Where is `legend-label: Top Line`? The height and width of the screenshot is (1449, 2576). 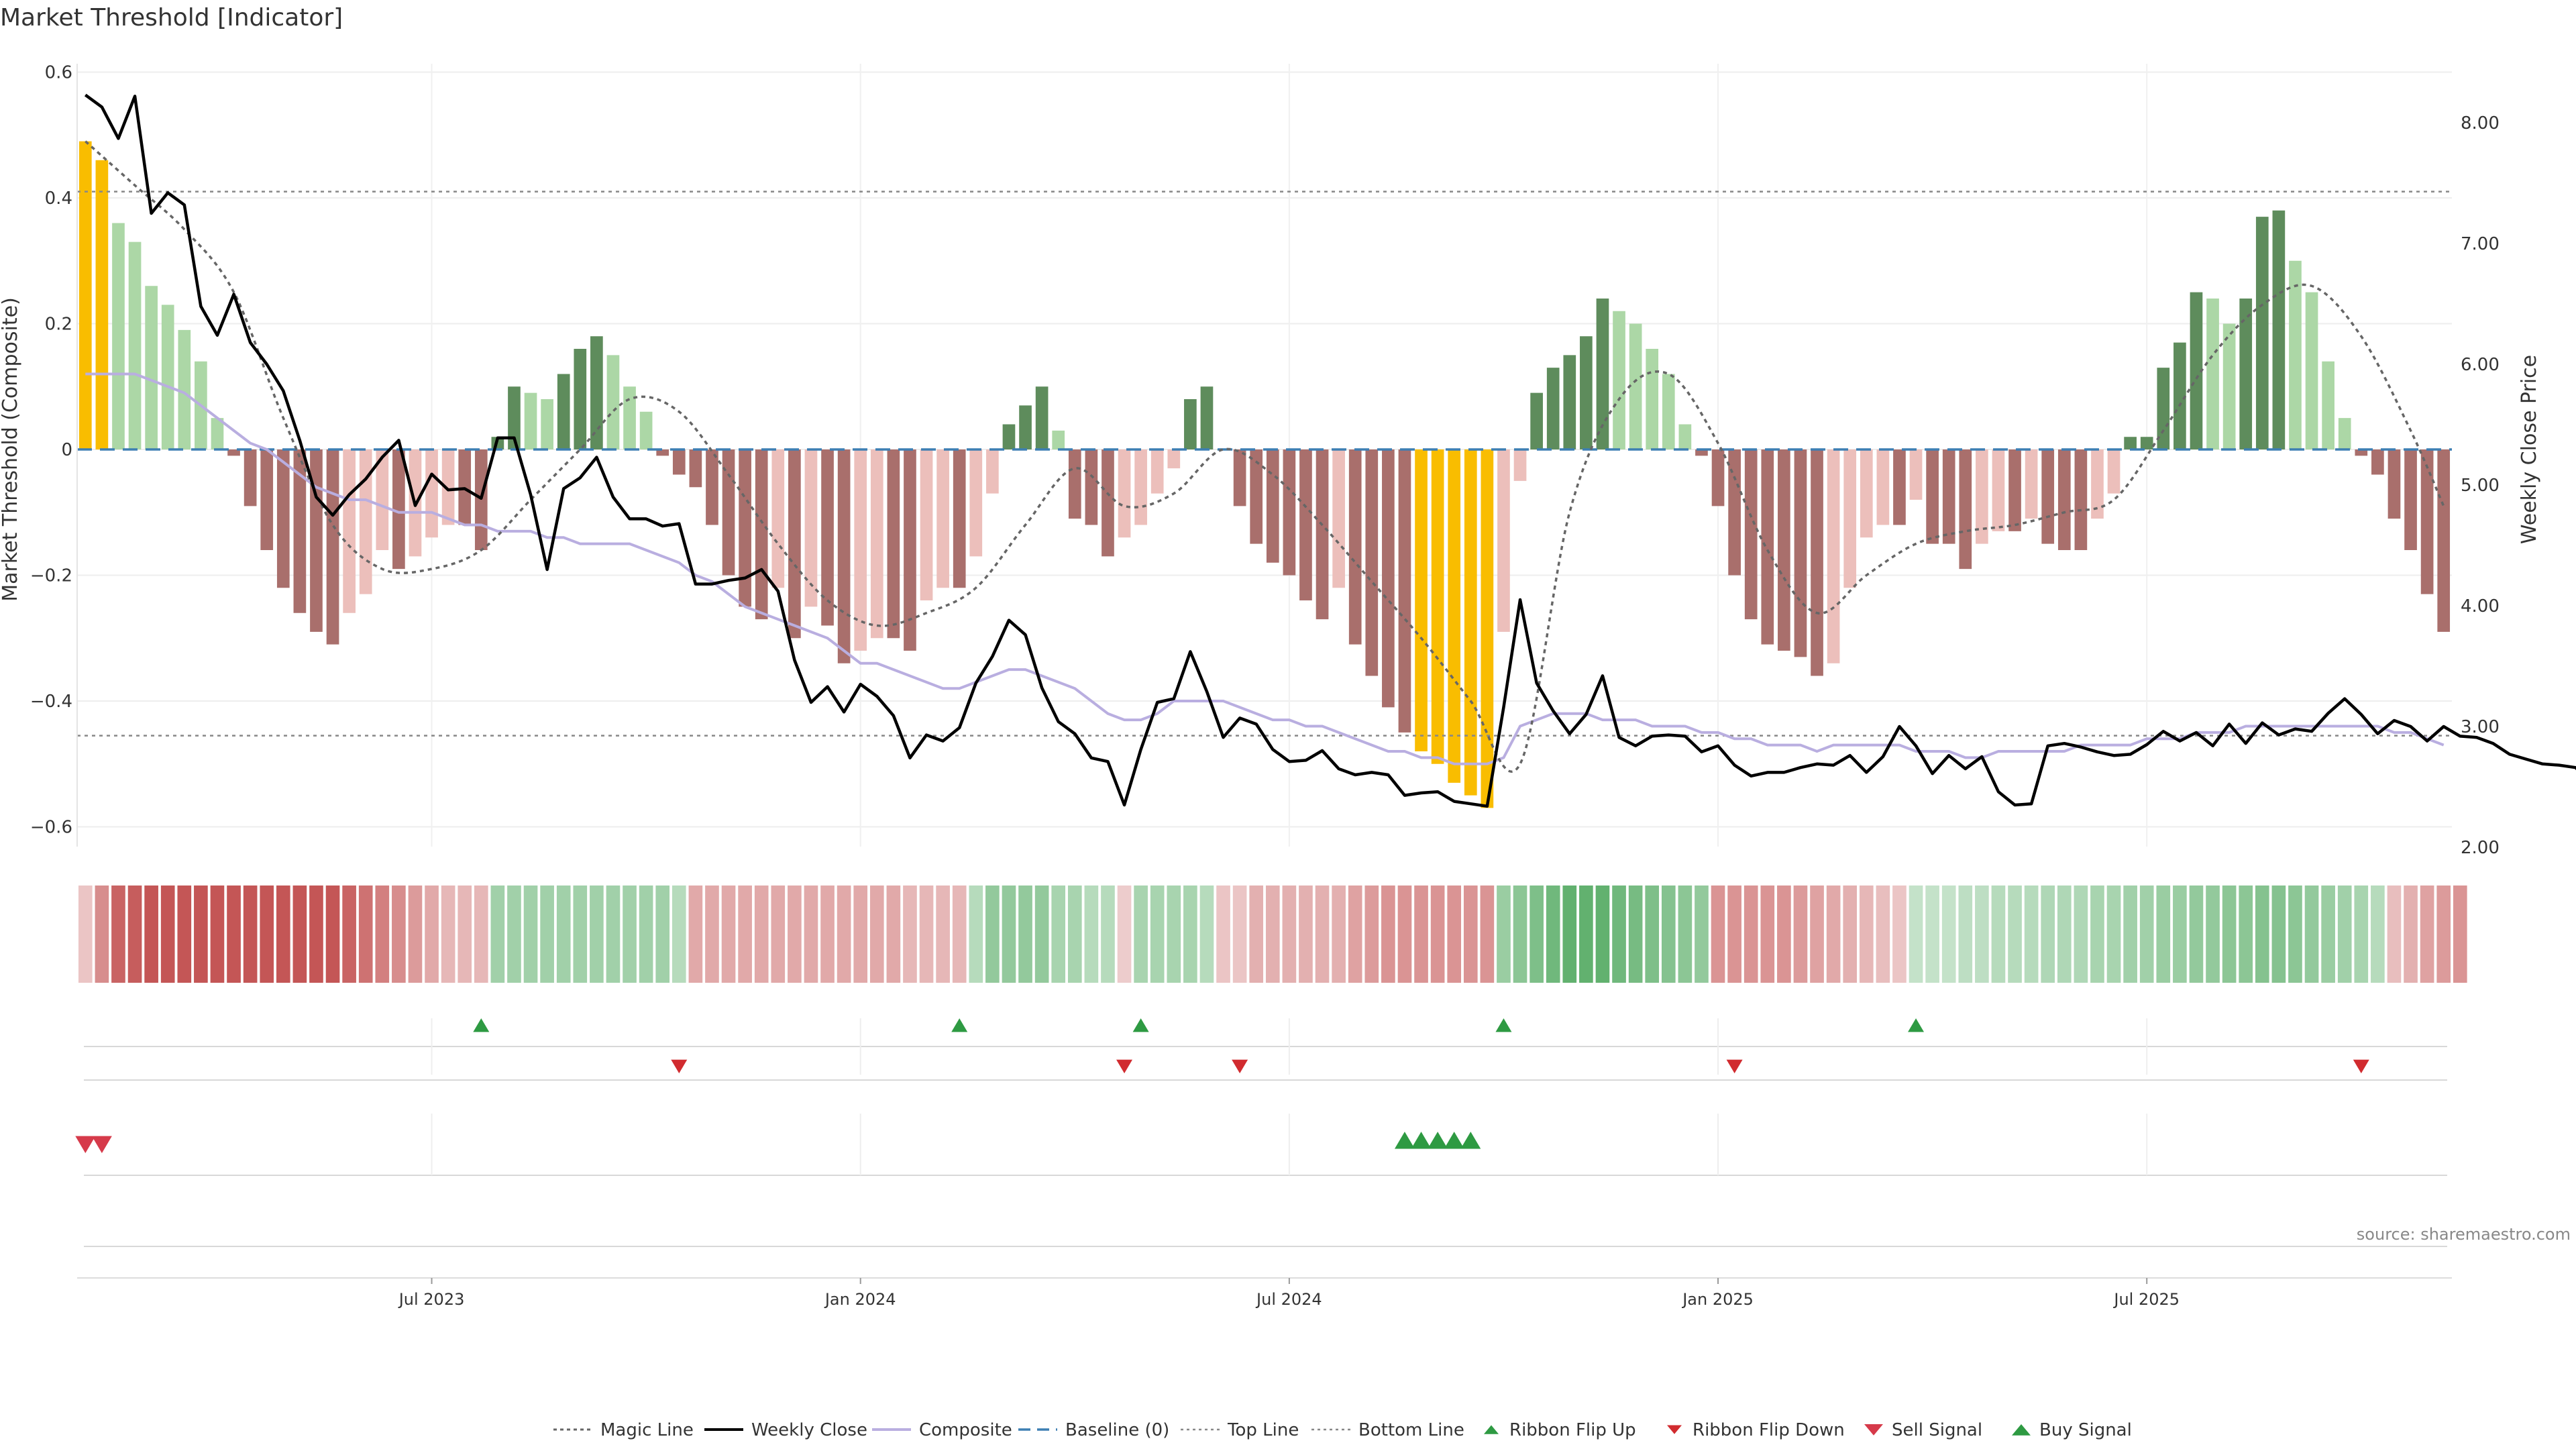 legend-label: Top Line is located at coordinates (1263, 1430).